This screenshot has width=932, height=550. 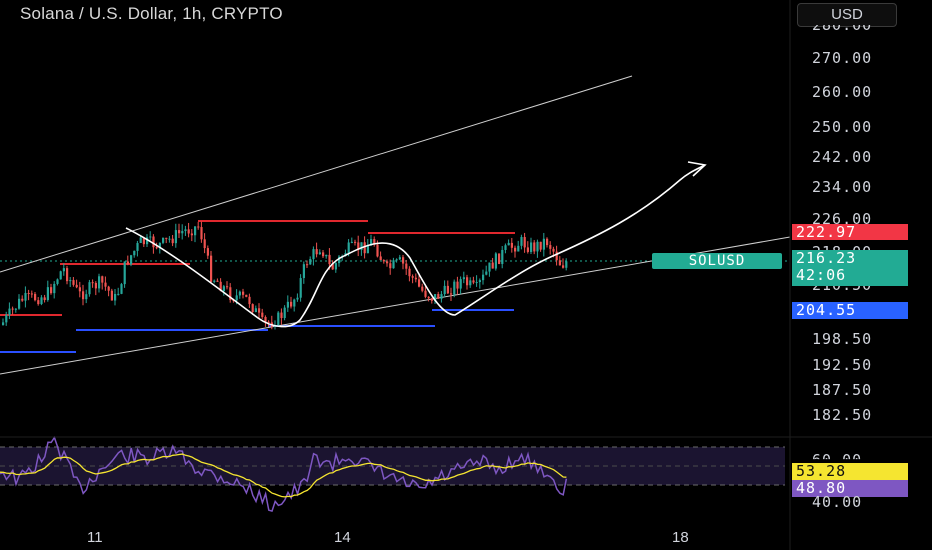 What do you see at coordinates (847, 15) in the screenshot?
I see `currency-button: USD` at bounding box center [847, 15].